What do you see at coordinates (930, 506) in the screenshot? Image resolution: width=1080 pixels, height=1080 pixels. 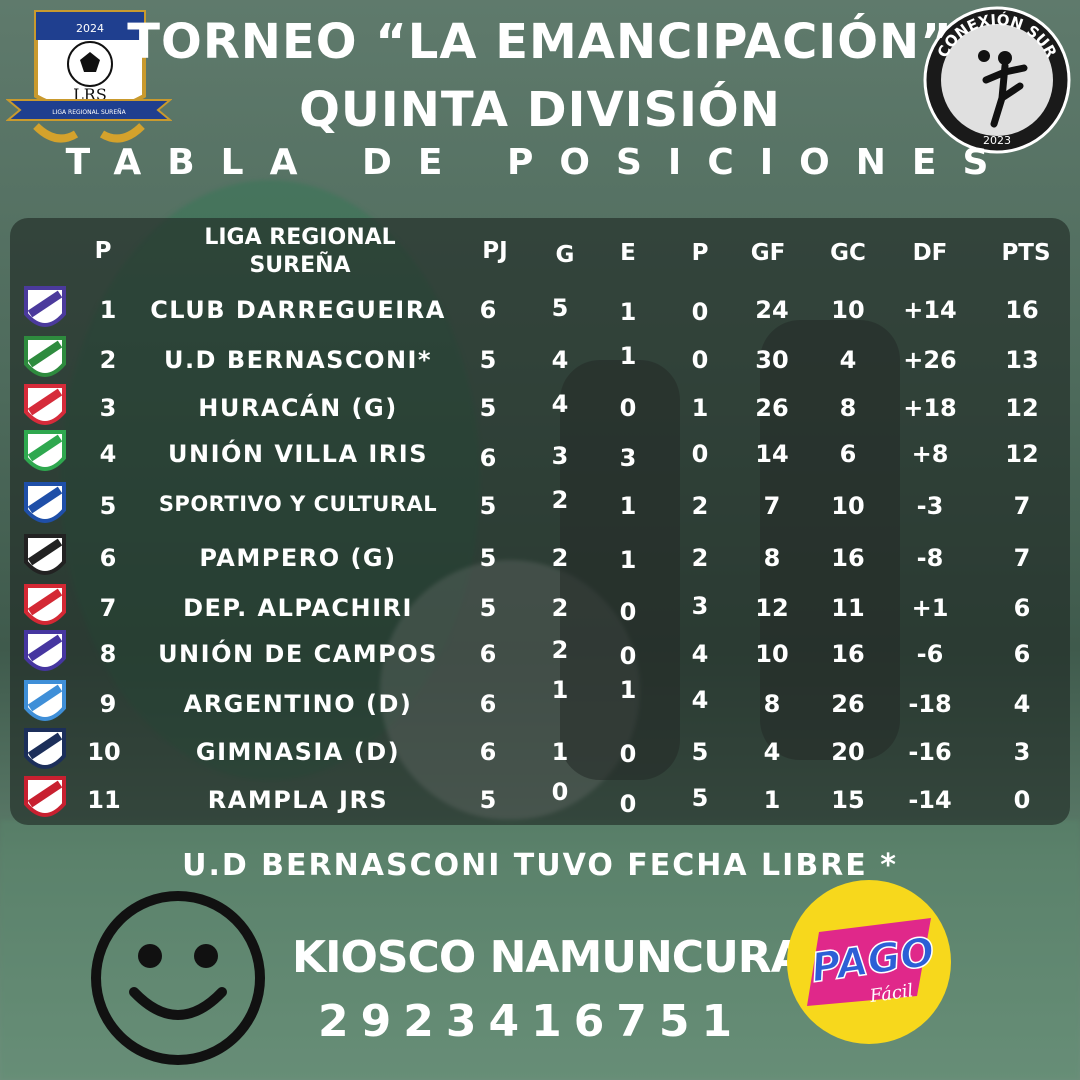 I see `df-cell: -3` at bounding box center [930, 506].